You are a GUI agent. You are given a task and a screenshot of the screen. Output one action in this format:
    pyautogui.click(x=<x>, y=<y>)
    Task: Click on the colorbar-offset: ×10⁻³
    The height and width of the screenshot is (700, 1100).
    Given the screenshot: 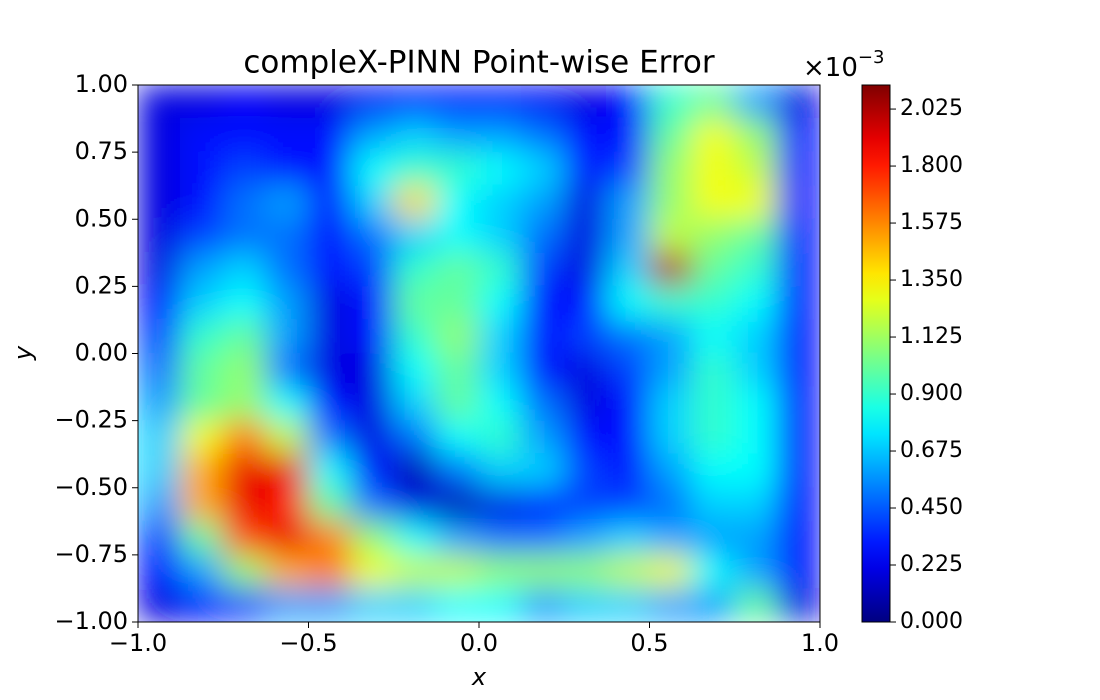 What is the action you would take?
    pyautogui.click(x=843, y=65)
    